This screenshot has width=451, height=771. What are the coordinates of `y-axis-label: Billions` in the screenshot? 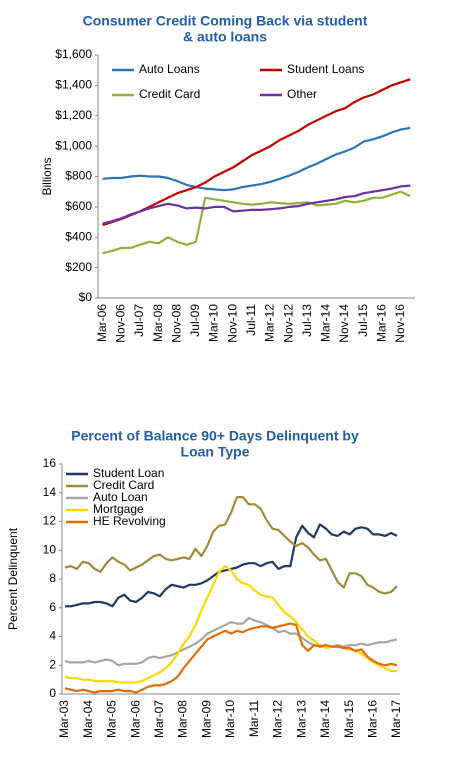 It's located at (47, 176).